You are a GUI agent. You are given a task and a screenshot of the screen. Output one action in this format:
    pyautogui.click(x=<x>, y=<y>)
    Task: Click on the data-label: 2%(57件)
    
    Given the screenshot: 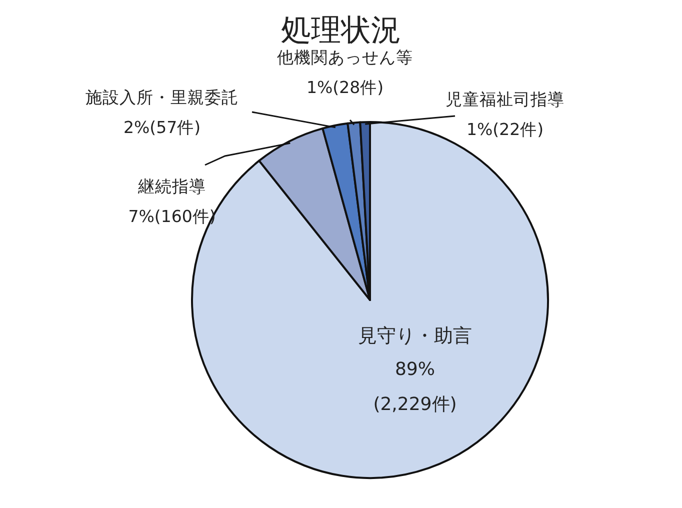 What is the action you would take?
    pyautogui.click(x=162, y=127)
    